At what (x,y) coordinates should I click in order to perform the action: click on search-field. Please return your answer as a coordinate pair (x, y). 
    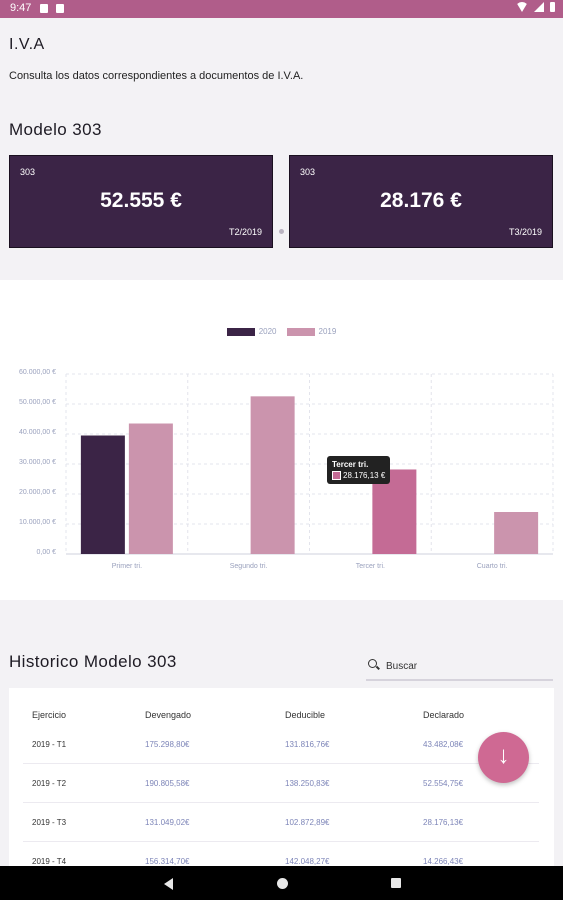
    Looking at the image, I should click on (459, 666).